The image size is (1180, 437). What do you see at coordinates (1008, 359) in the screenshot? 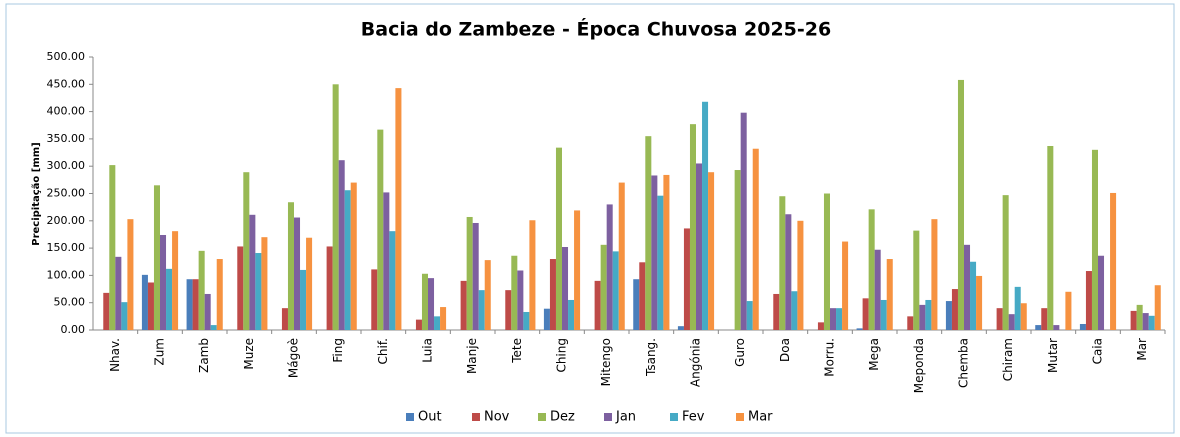
I see `x-tick-label: Chiram` at bounding box center [1008, 359].